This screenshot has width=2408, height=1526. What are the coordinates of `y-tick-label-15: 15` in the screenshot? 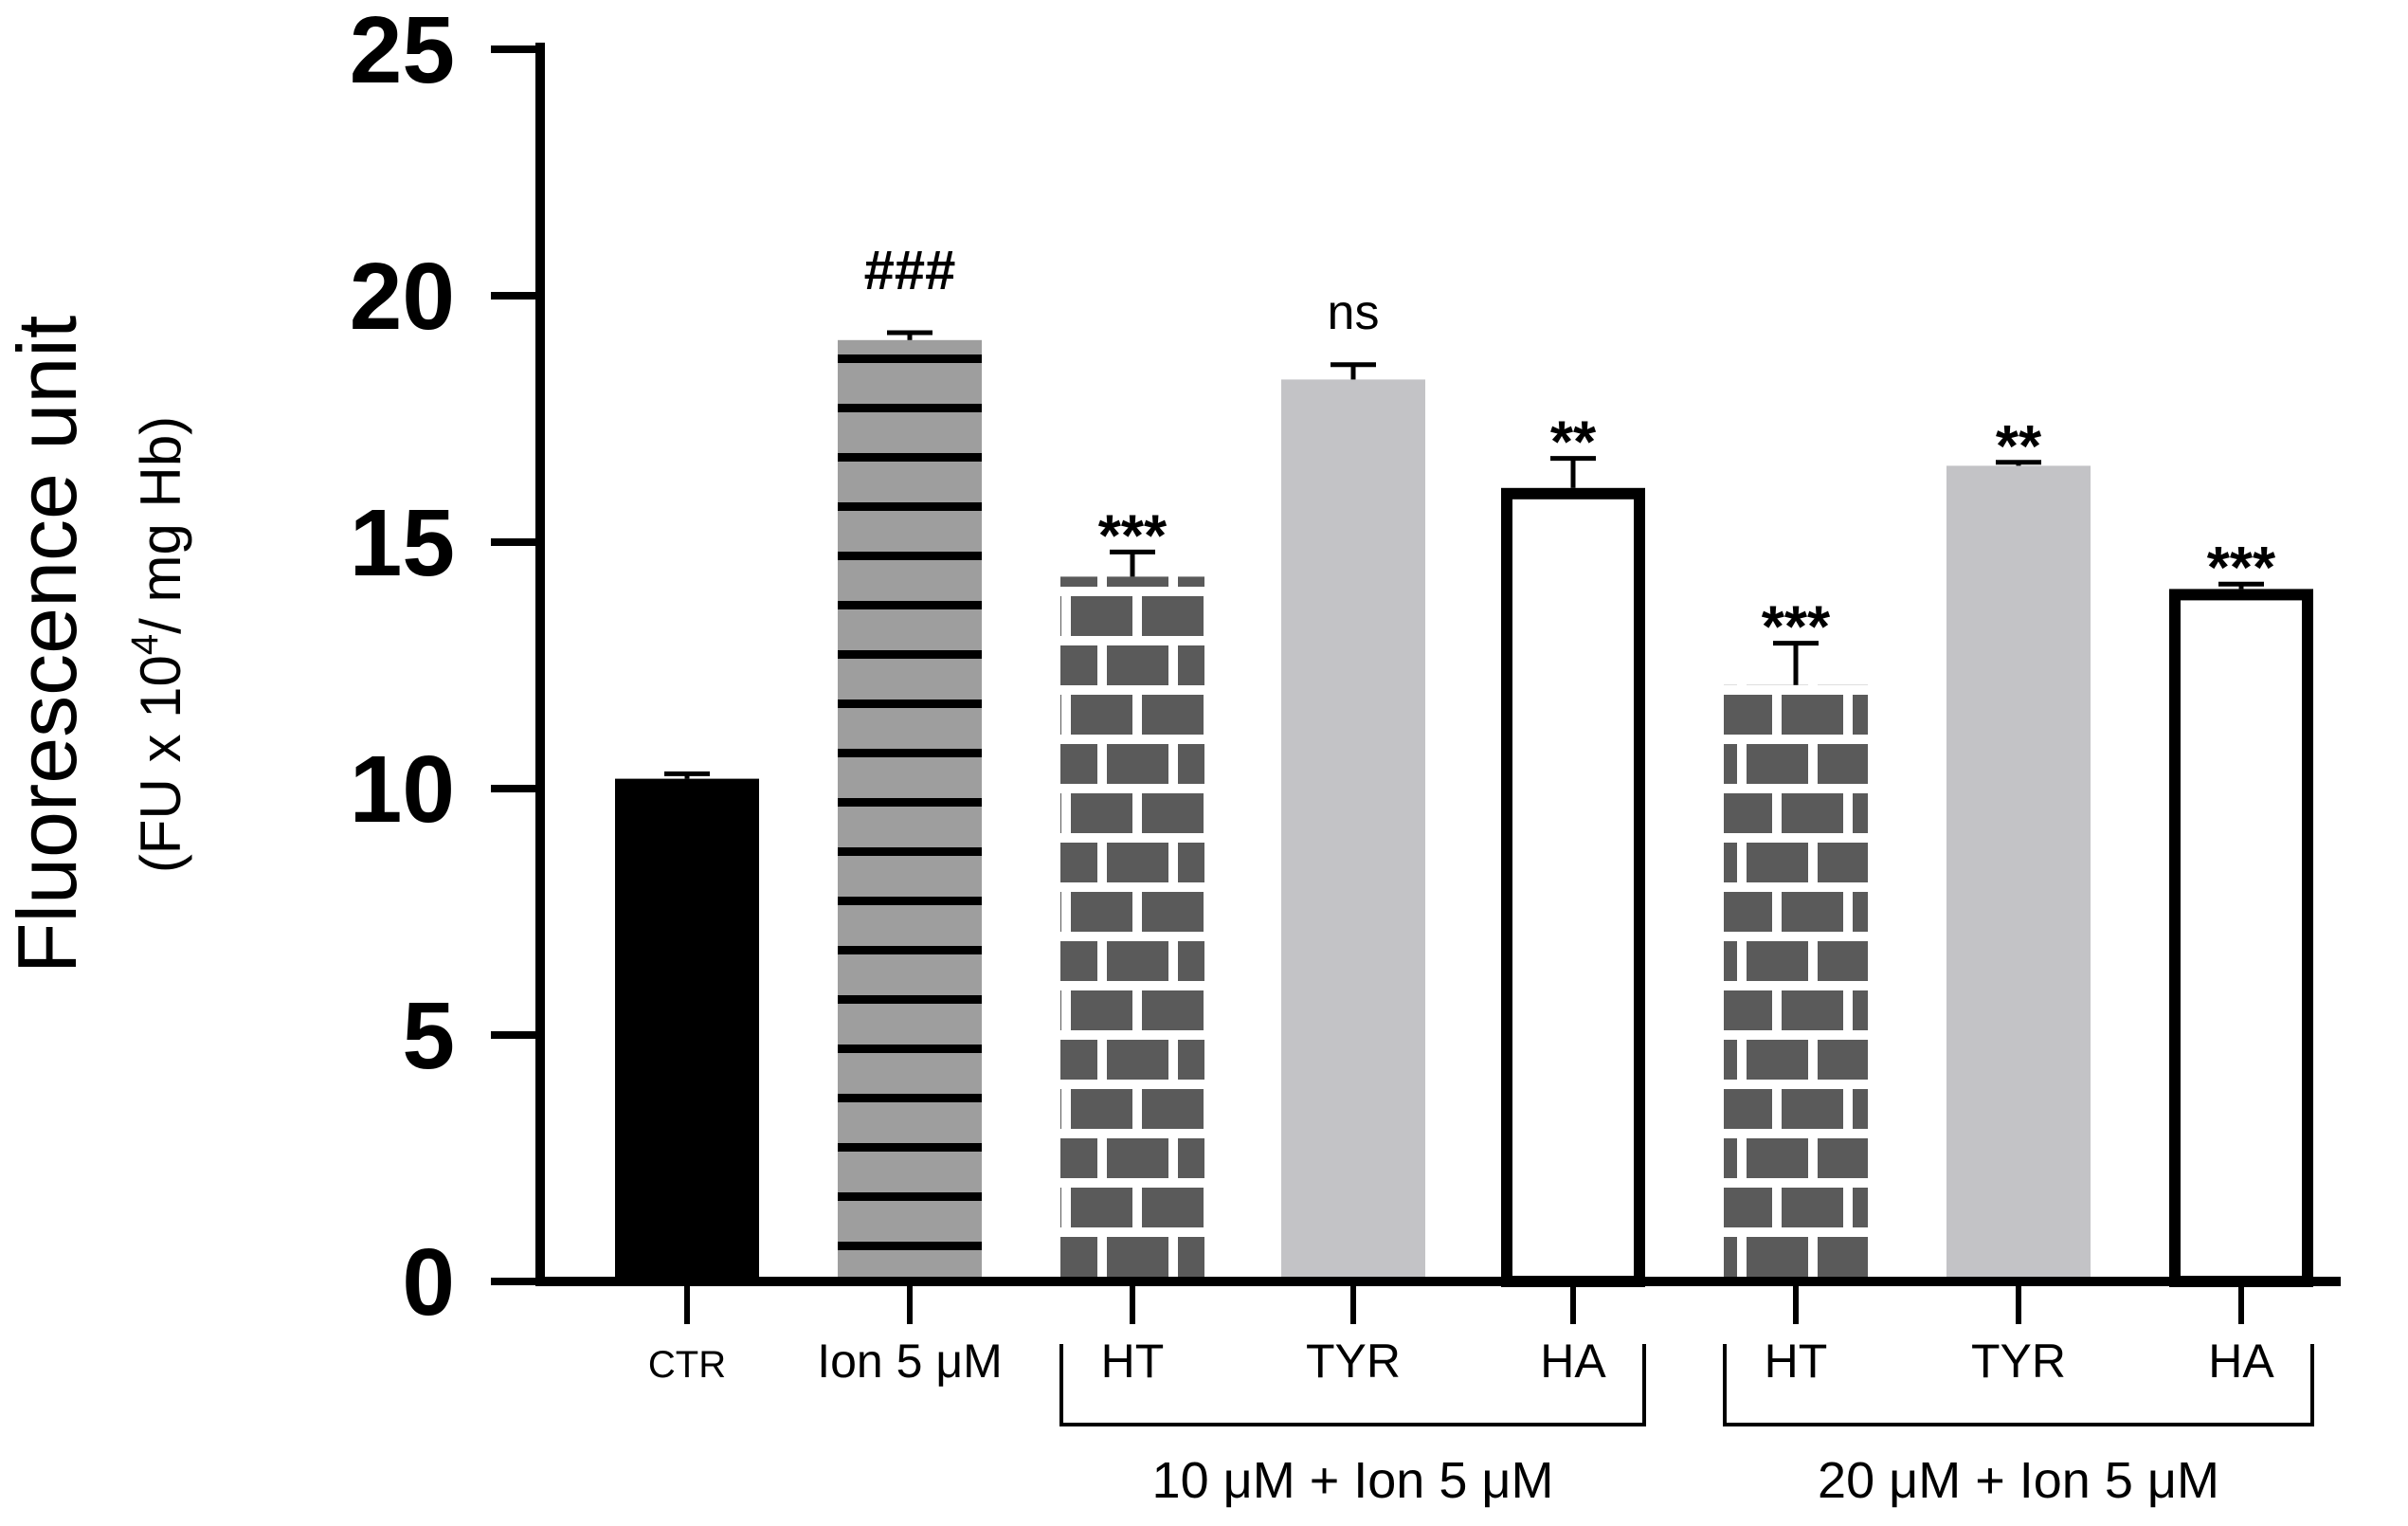 It's located at (403, 543).